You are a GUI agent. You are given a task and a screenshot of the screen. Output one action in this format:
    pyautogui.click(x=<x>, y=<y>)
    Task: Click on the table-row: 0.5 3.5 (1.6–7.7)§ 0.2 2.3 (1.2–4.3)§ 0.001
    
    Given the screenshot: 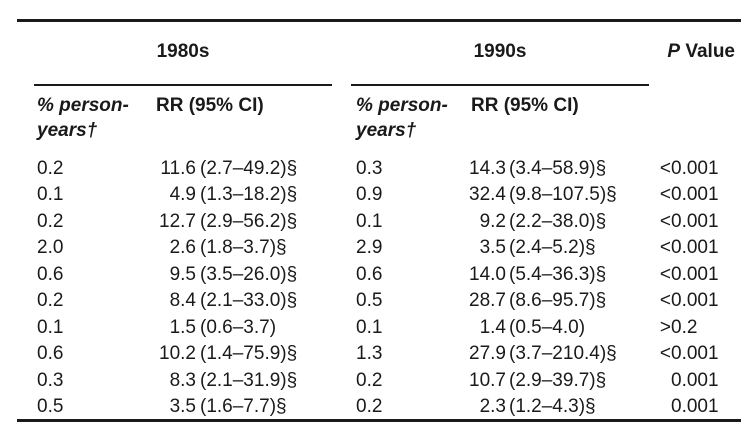 What is the action you would take?
    pyautogui.click(x=375, y=407)
    